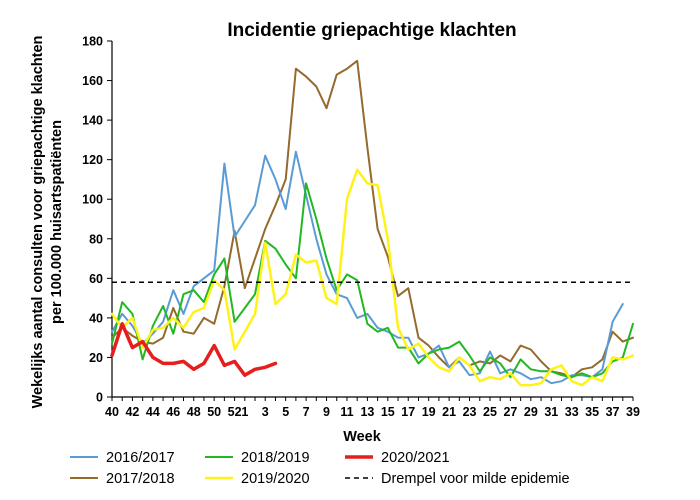  What do you see at coordinates (367, 412) in the screenshot?
I see `x-tick-label: 13` at bounding box center [367, 412].